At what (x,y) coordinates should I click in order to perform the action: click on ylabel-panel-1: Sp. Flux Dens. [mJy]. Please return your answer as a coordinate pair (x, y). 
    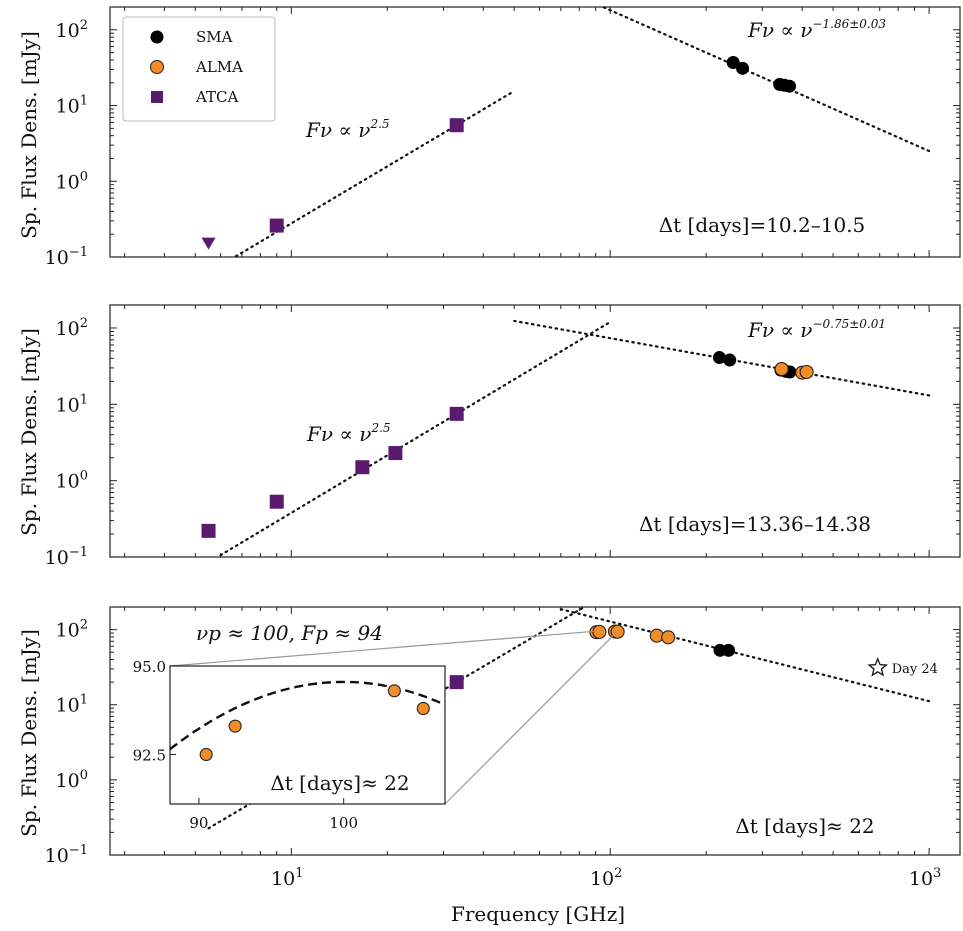
    Looking at the image, I should click on (29, 135).